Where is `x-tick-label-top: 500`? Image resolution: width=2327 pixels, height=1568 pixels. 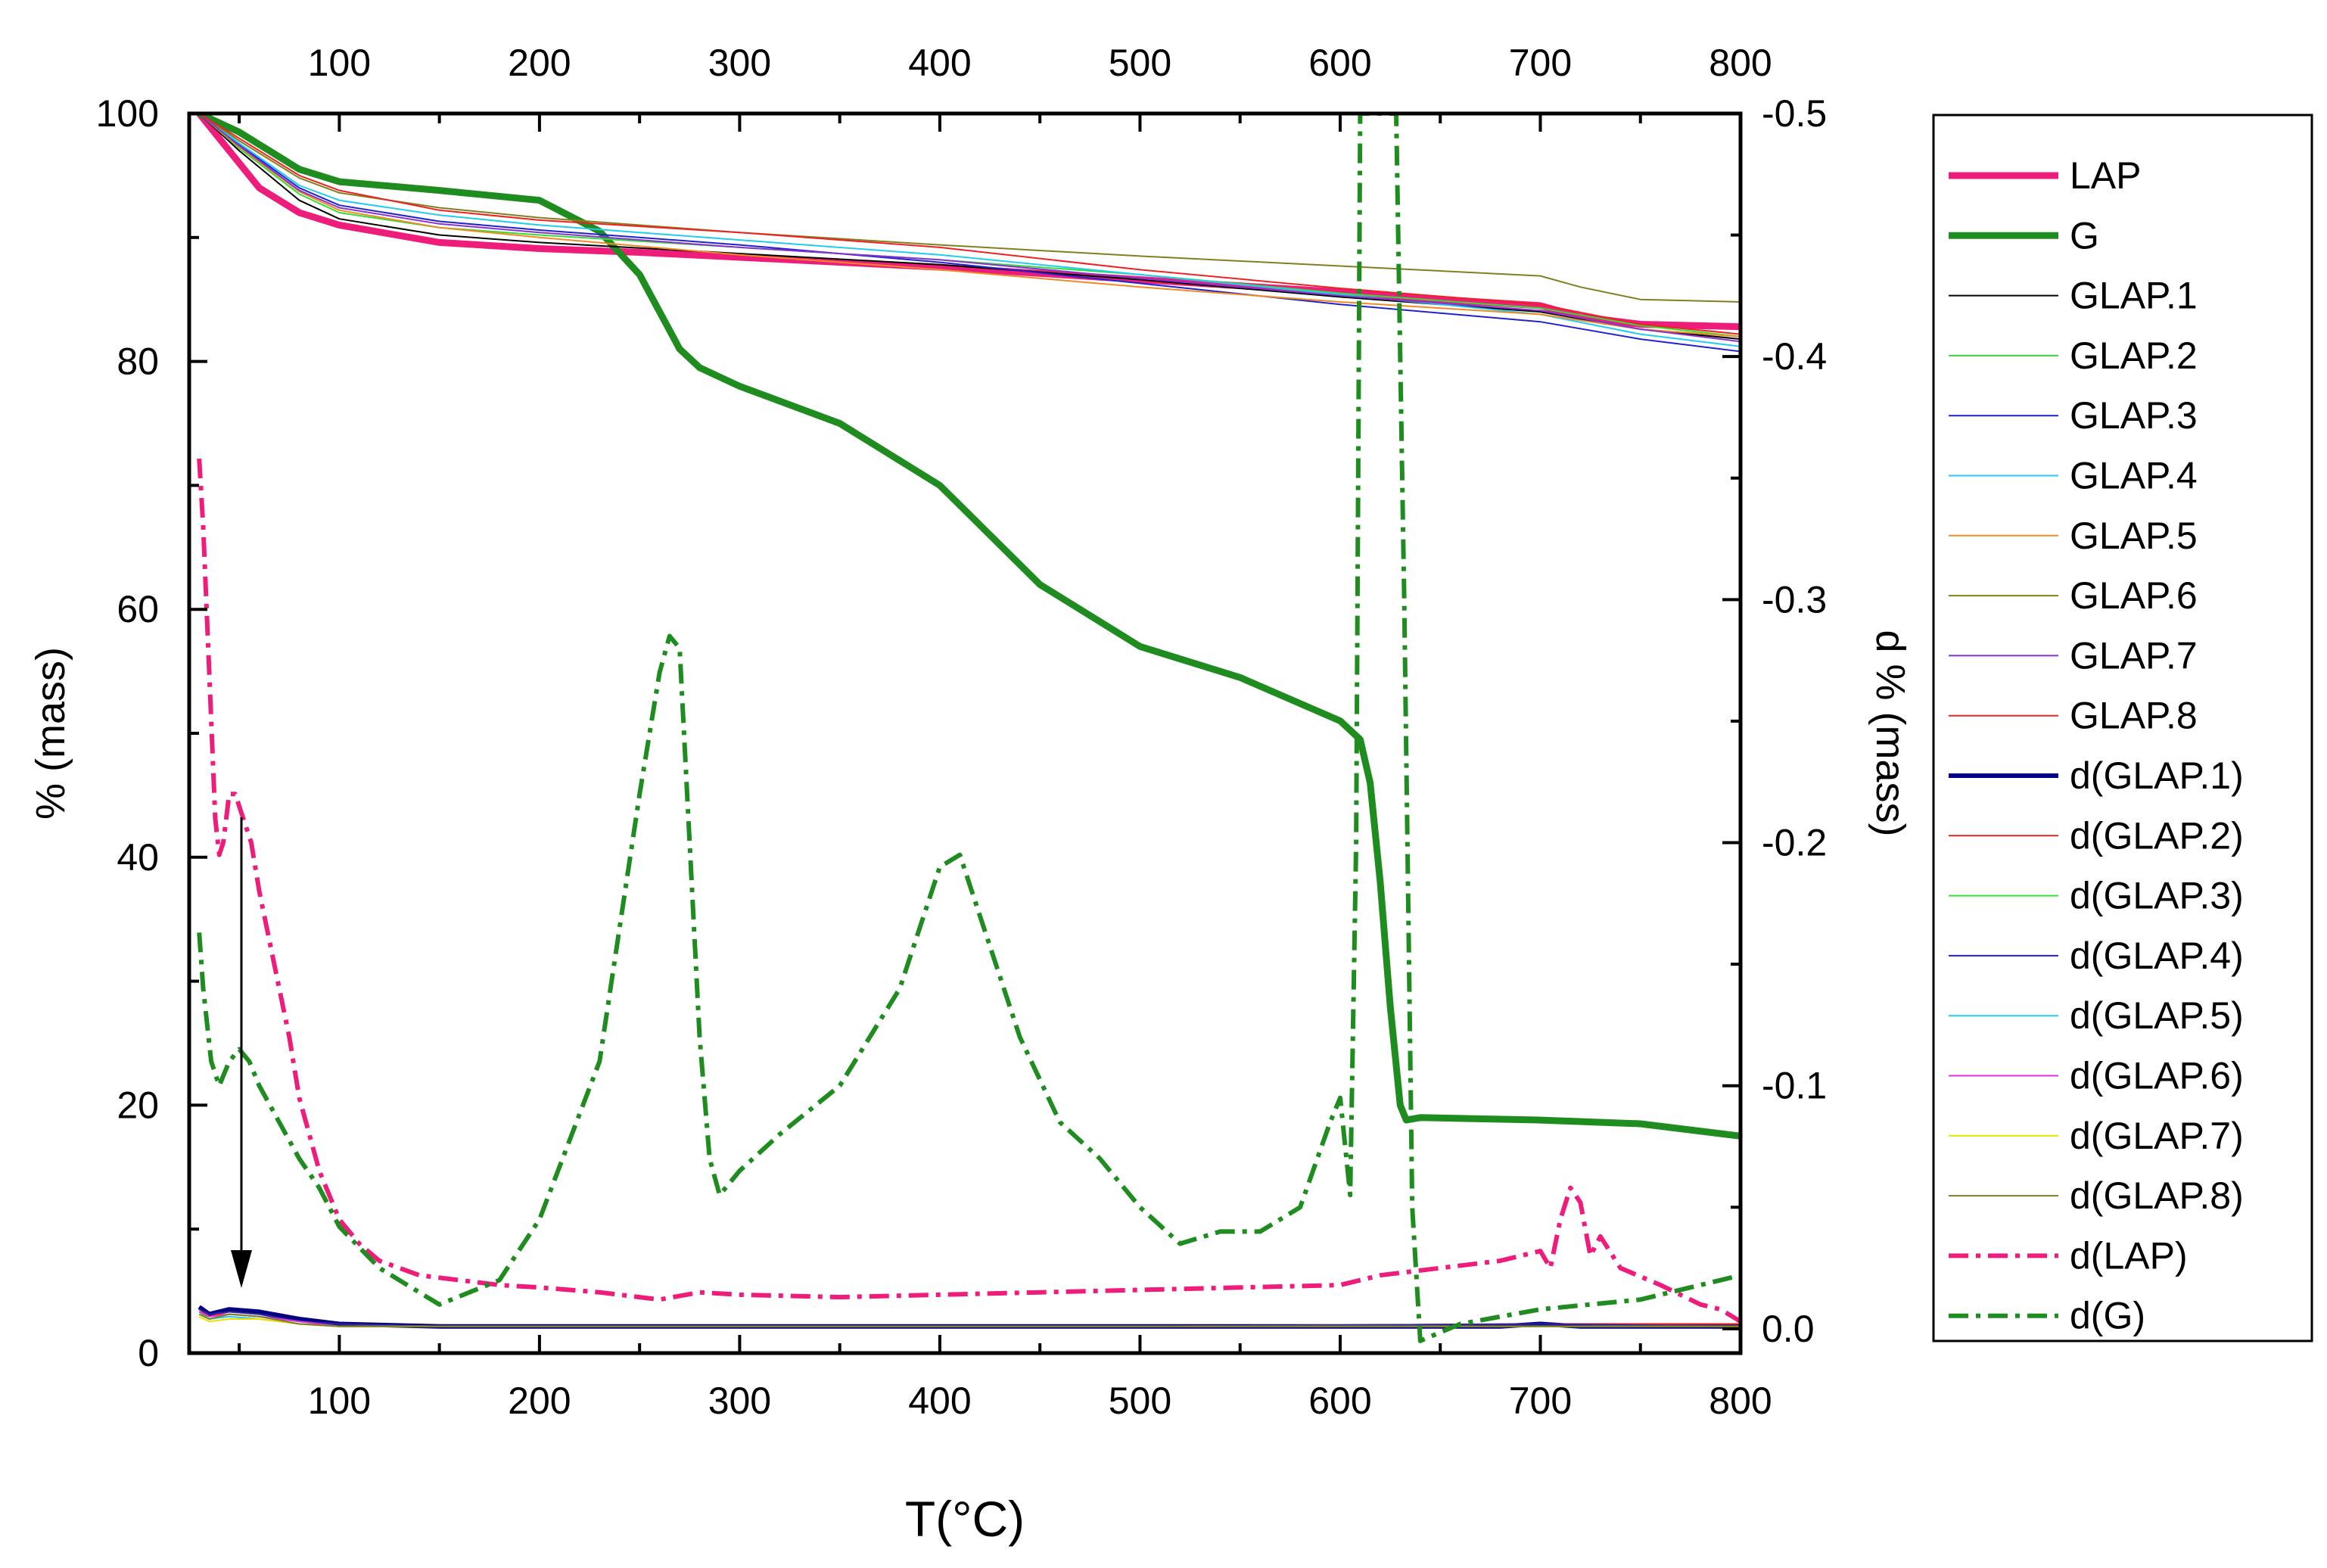 x-tick-label-top: 500 is located at coordinates (1140, 63).